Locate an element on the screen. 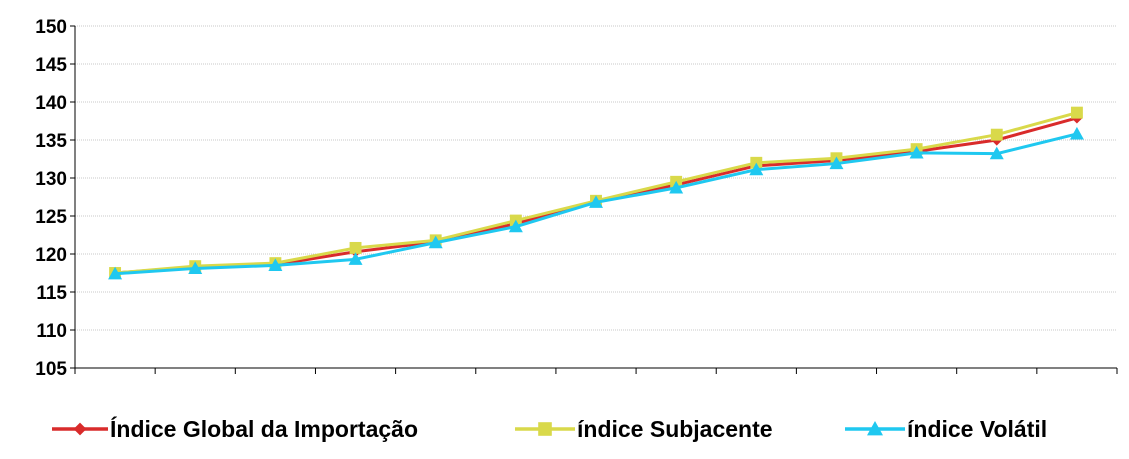 Image resolution: width=1129 pixels, height=459 pixels. legend-item-2: índice Subjacente is located at coordinates (644, 429).